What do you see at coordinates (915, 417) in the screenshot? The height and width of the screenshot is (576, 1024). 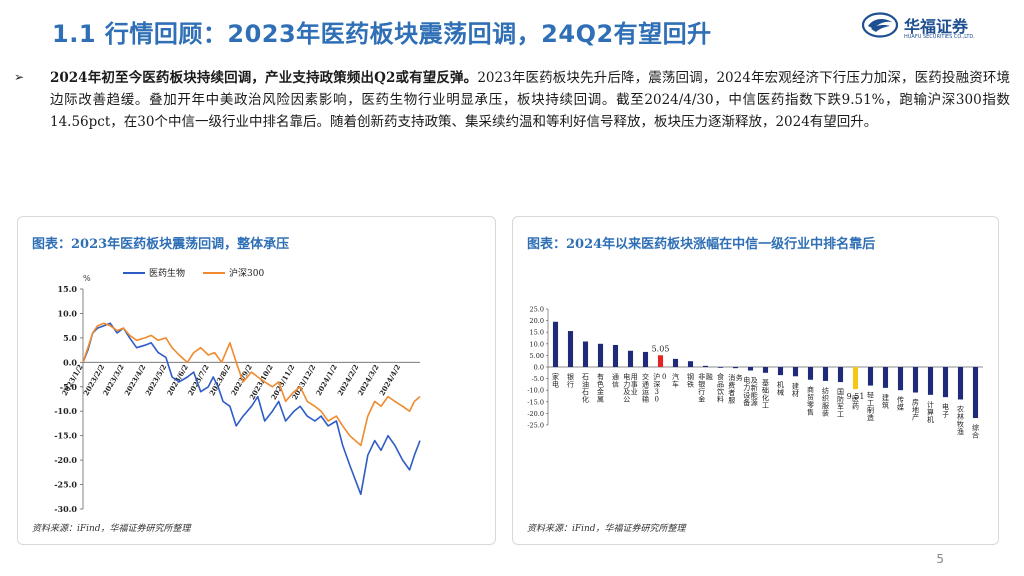 I see `x-tick-label-char: 产` at bounding box center [915, 417].